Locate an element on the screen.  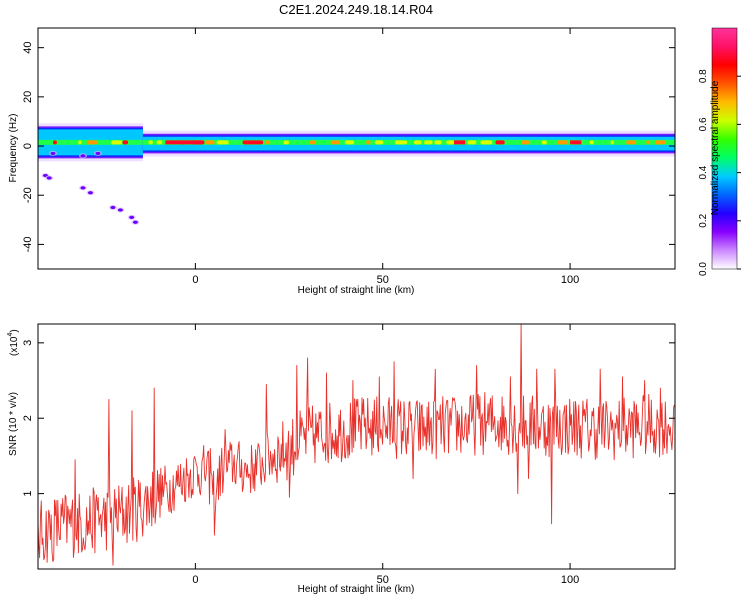
spectrogram-x-tick-label: 100 is located at coordinates (570, 280).